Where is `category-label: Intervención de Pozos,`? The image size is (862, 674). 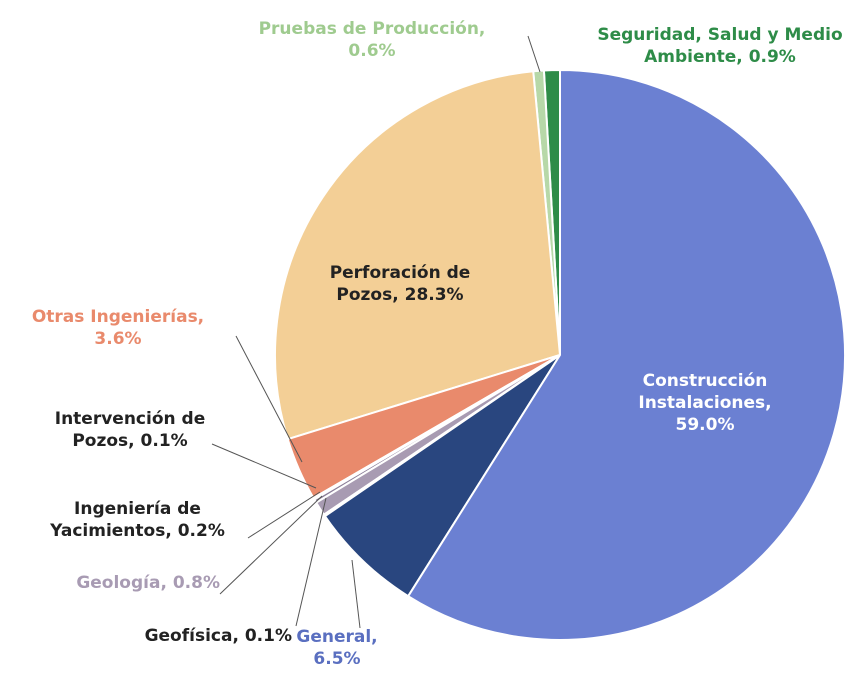
category-label: Intervención de Pozos, is located at coordinates (130, 430).